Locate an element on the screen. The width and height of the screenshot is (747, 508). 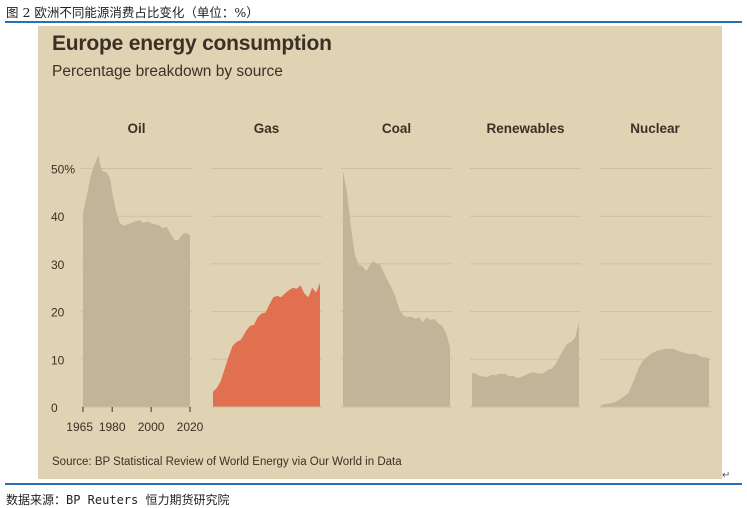
area-renewables is located at coordinates (525, 364).